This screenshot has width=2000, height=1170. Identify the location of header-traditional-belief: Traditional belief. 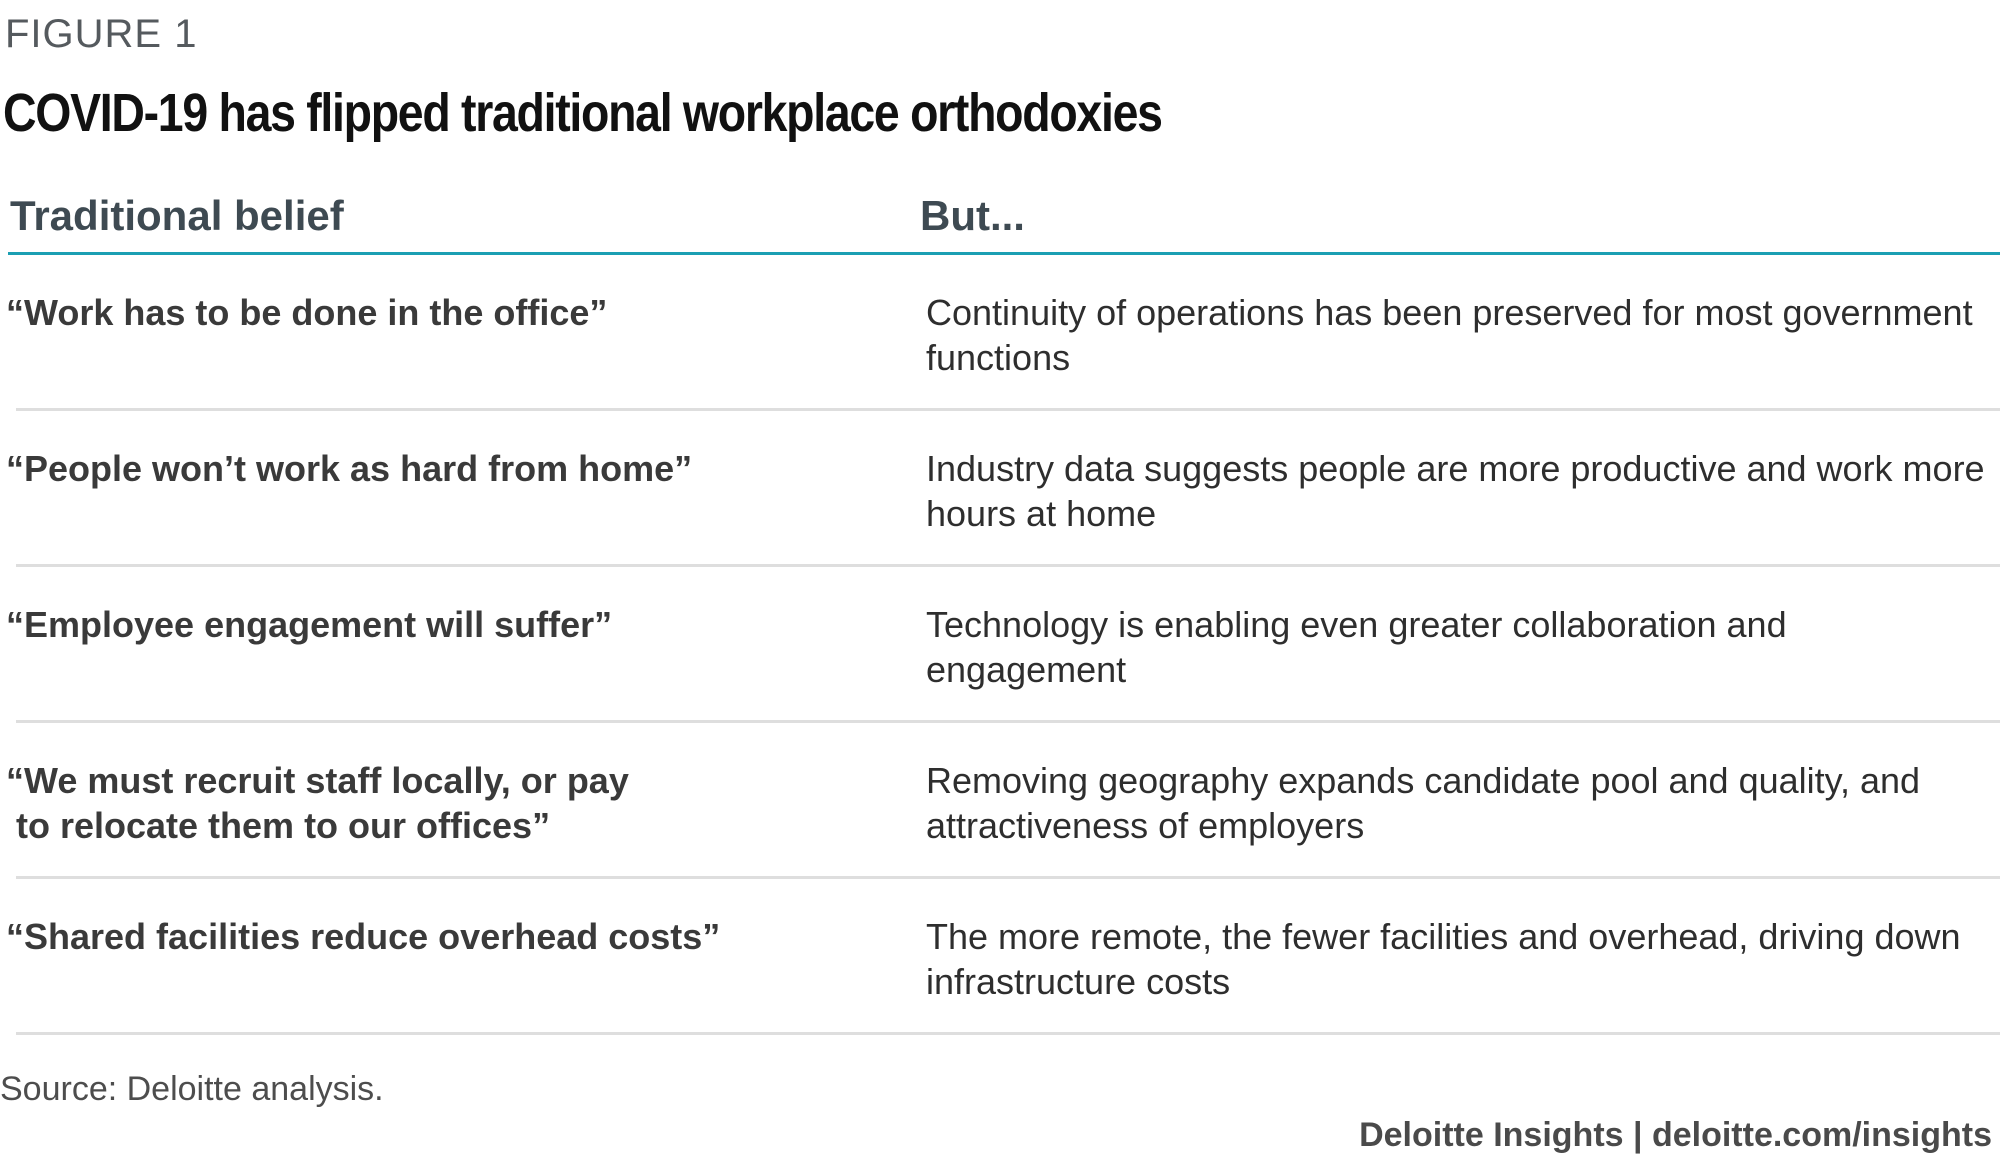
(177, 215).